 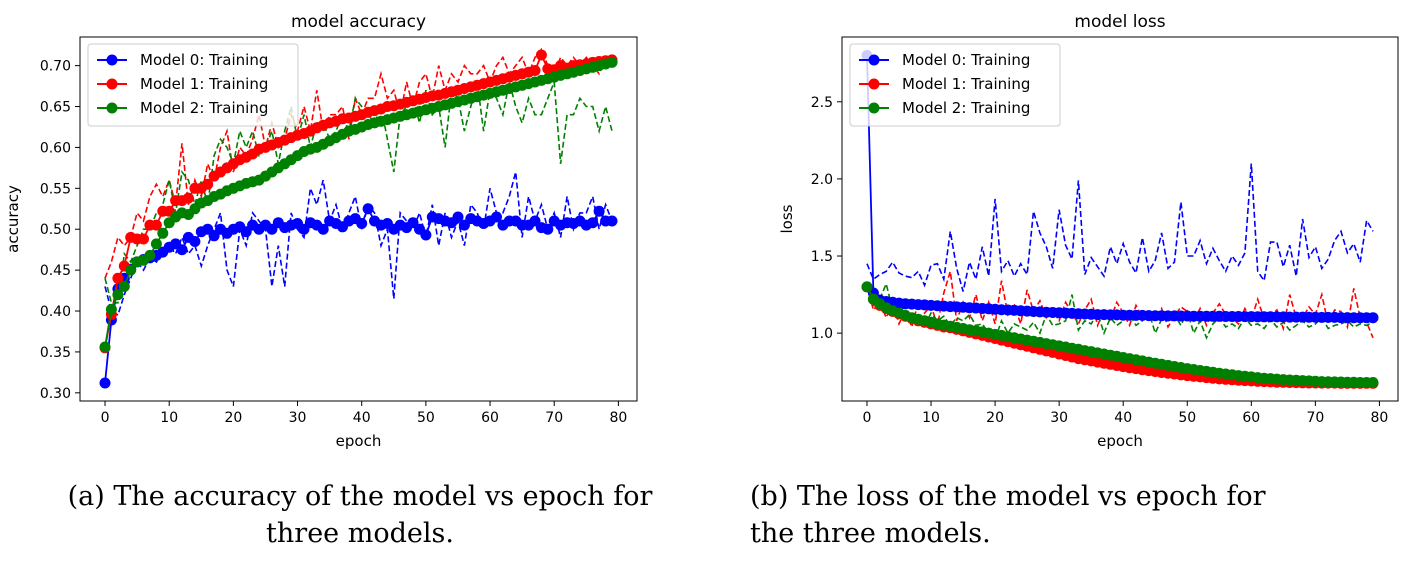 I want to click on loss-chart-title: model loss, so click(x=1119, y=22).